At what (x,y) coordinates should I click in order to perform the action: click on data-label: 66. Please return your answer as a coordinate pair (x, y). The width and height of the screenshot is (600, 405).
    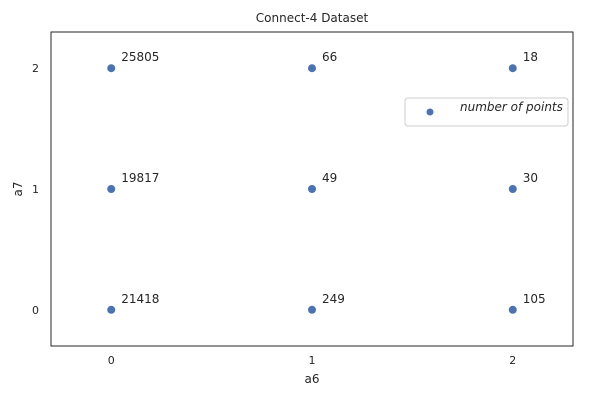
    Looking at the image, I should click on (329, 57).